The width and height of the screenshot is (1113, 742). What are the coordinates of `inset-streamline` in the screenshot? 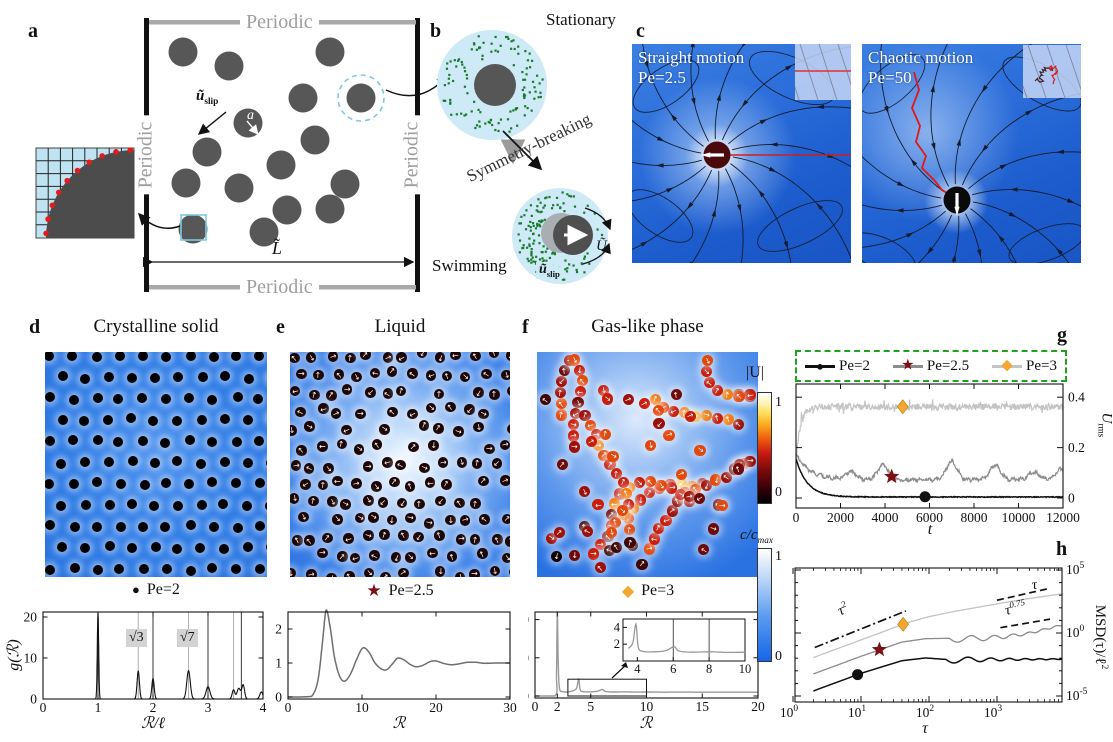 It's located at (1037, 71).